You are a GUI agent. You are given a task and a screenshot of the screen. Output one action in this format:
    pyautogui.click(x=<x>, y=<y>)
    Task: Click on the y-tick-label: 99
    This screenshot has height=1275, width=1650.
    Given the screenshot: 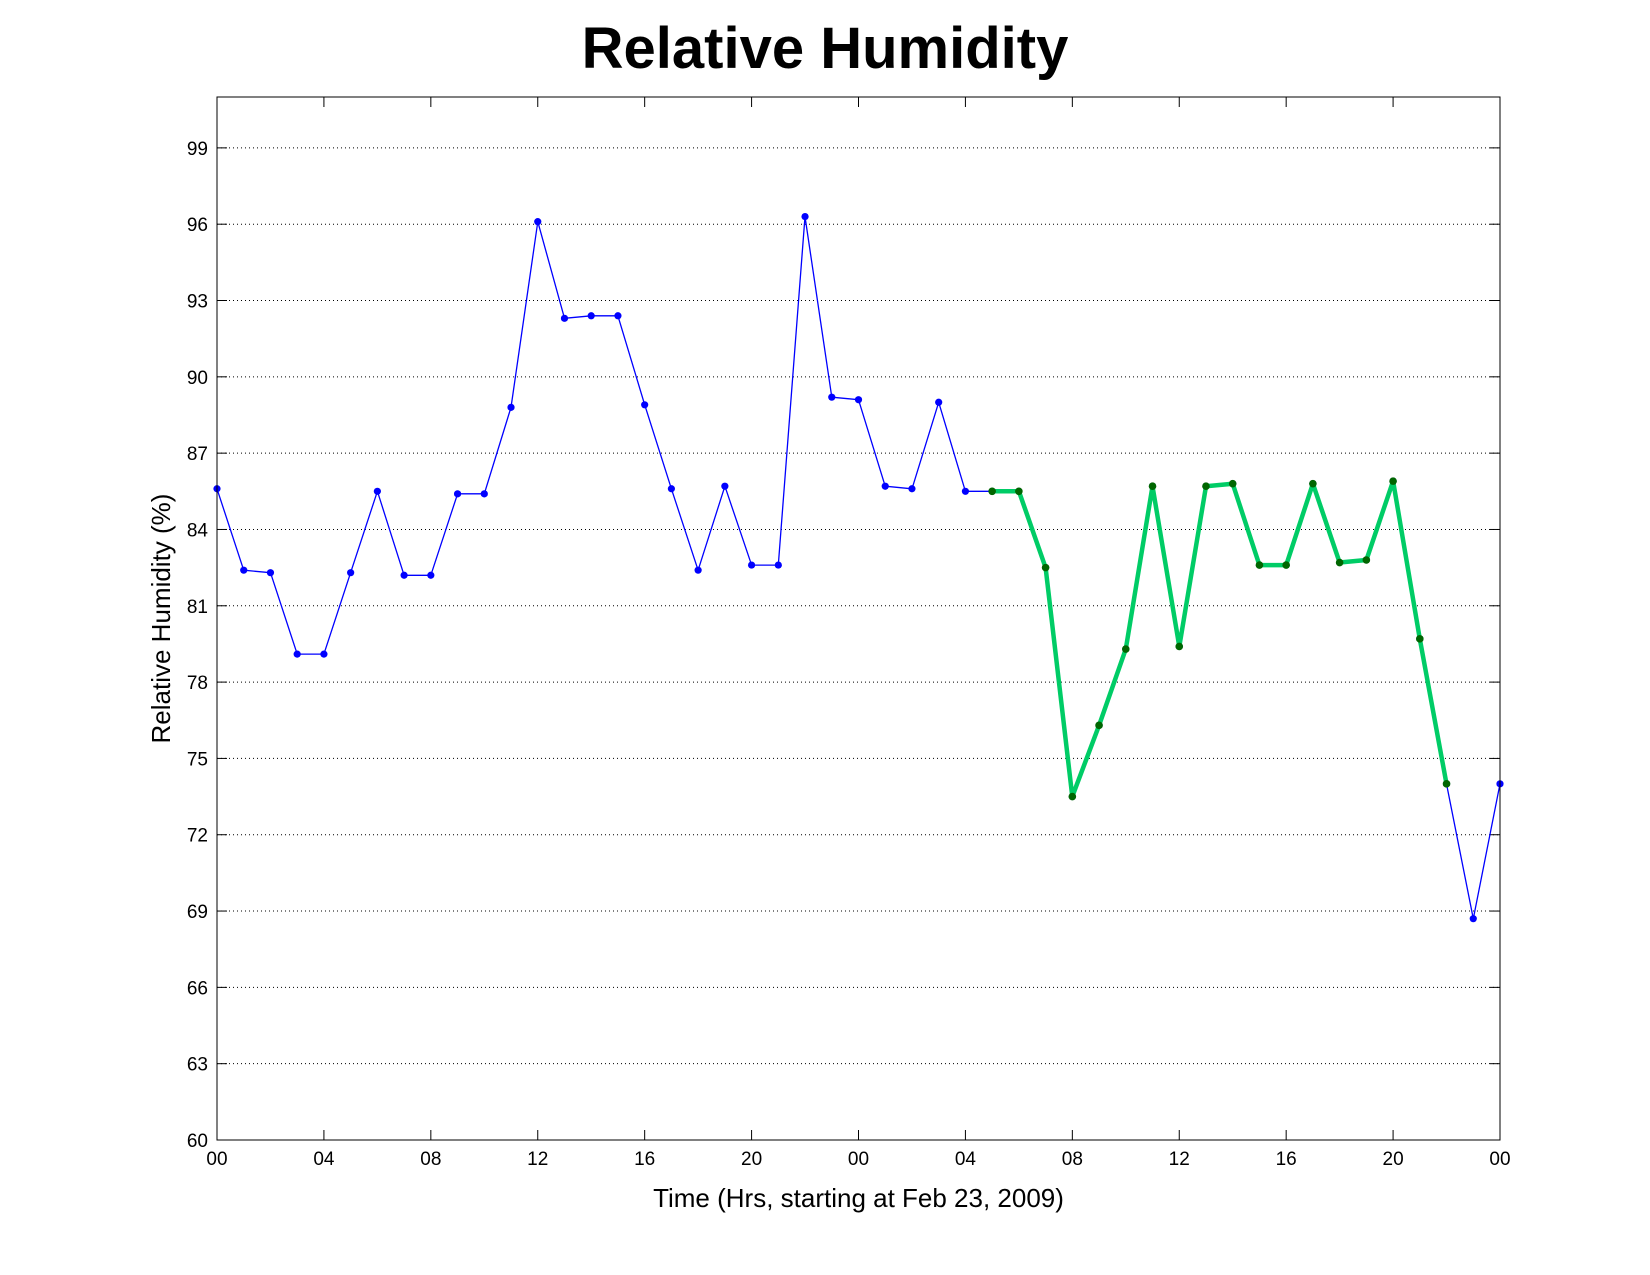 What is the action you would take?
    pyautogui.click(x=197, y=149)
    